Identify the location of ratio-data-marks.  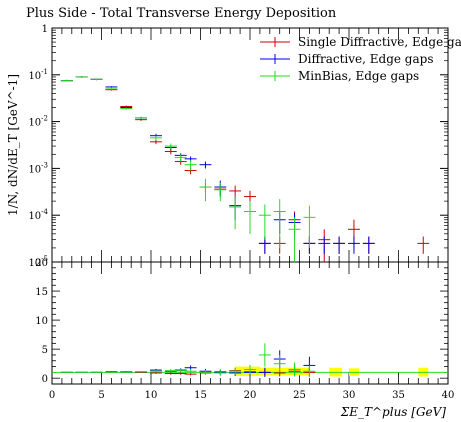
(250, 360).